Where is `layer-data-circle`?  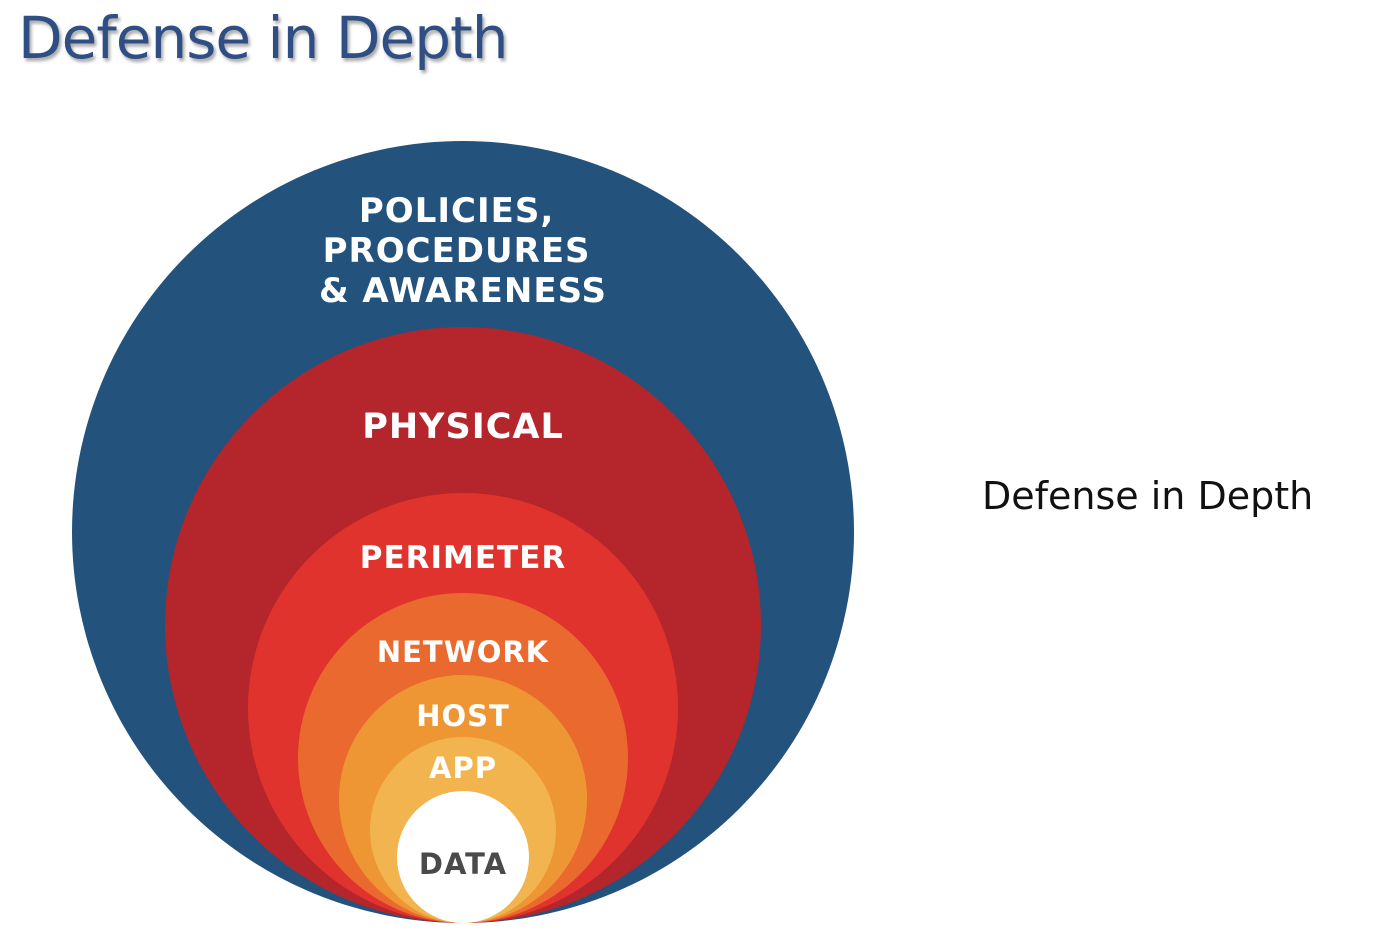
layer-data-circle is located at coordinates (463, 857).